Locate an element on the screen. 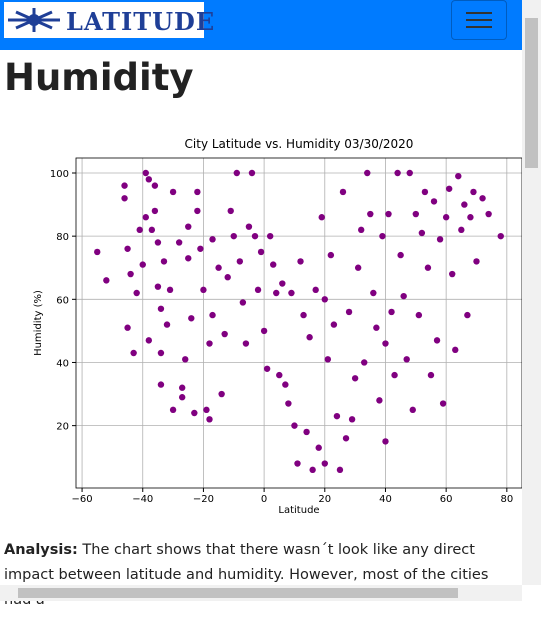 The width and height of the screenshot is (541, 623). horizontal-scrollbar is located at coordinates (261, 593).